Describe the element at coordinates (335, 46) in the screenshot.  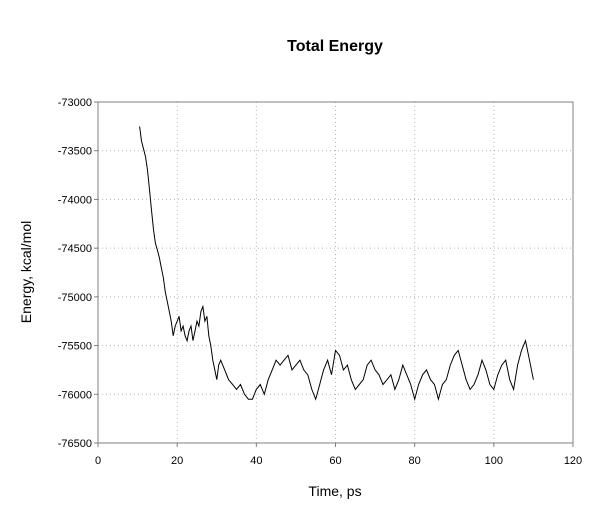
I see `chart-title: Total Energy` at that location.